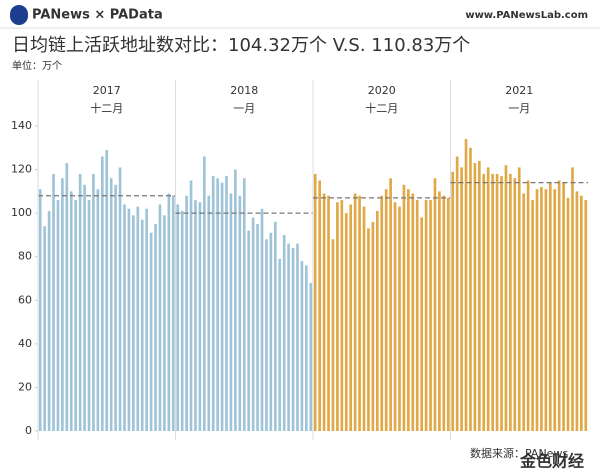 The width and height of the screenshot is (600, 475). Describe the element at coordinates (519, 453) in the screenshot. I see `source: 数据来源：PANews` at that location.